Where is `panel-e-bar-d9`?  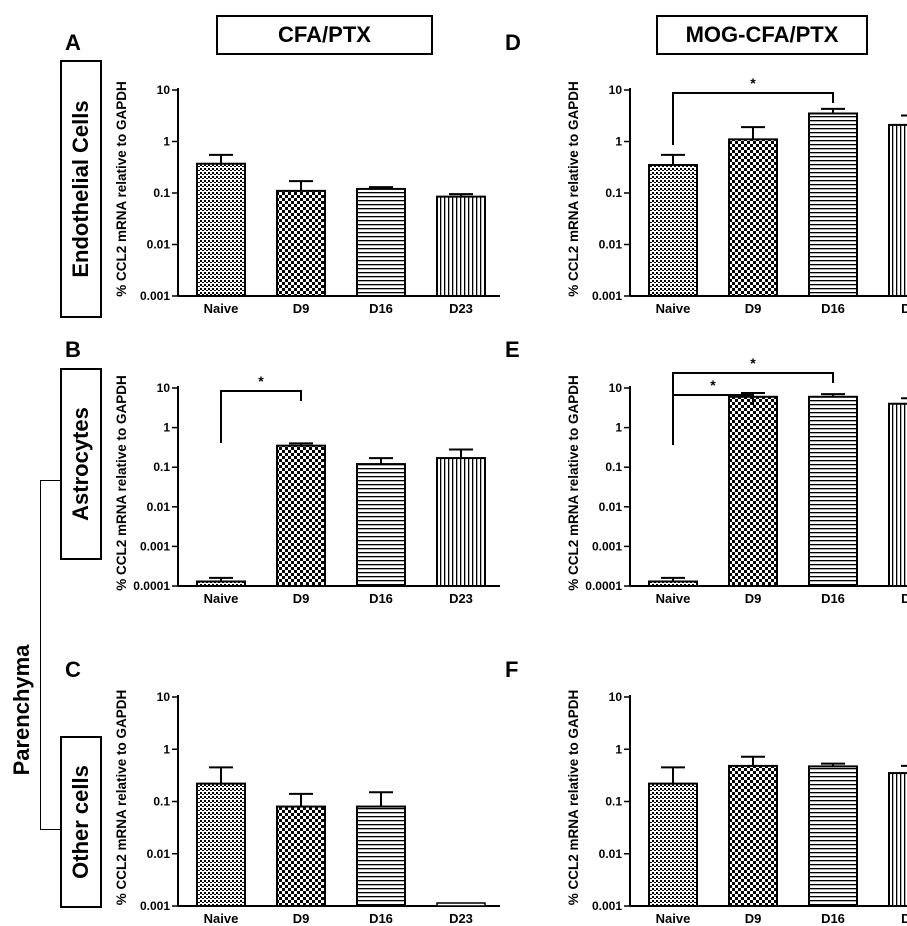
panel-e-bar-d9 is located at coordinates (753, 491).